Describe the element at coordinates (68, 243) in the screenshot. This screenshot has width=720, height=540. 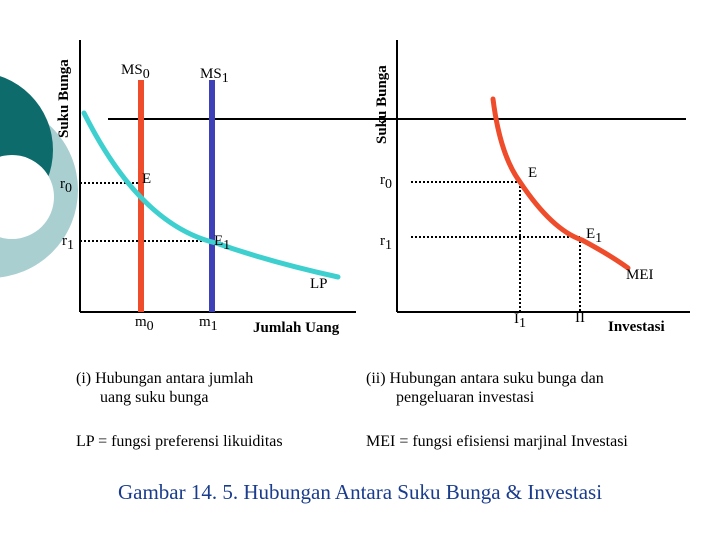
I see `left-r1-label: r1` at that location.